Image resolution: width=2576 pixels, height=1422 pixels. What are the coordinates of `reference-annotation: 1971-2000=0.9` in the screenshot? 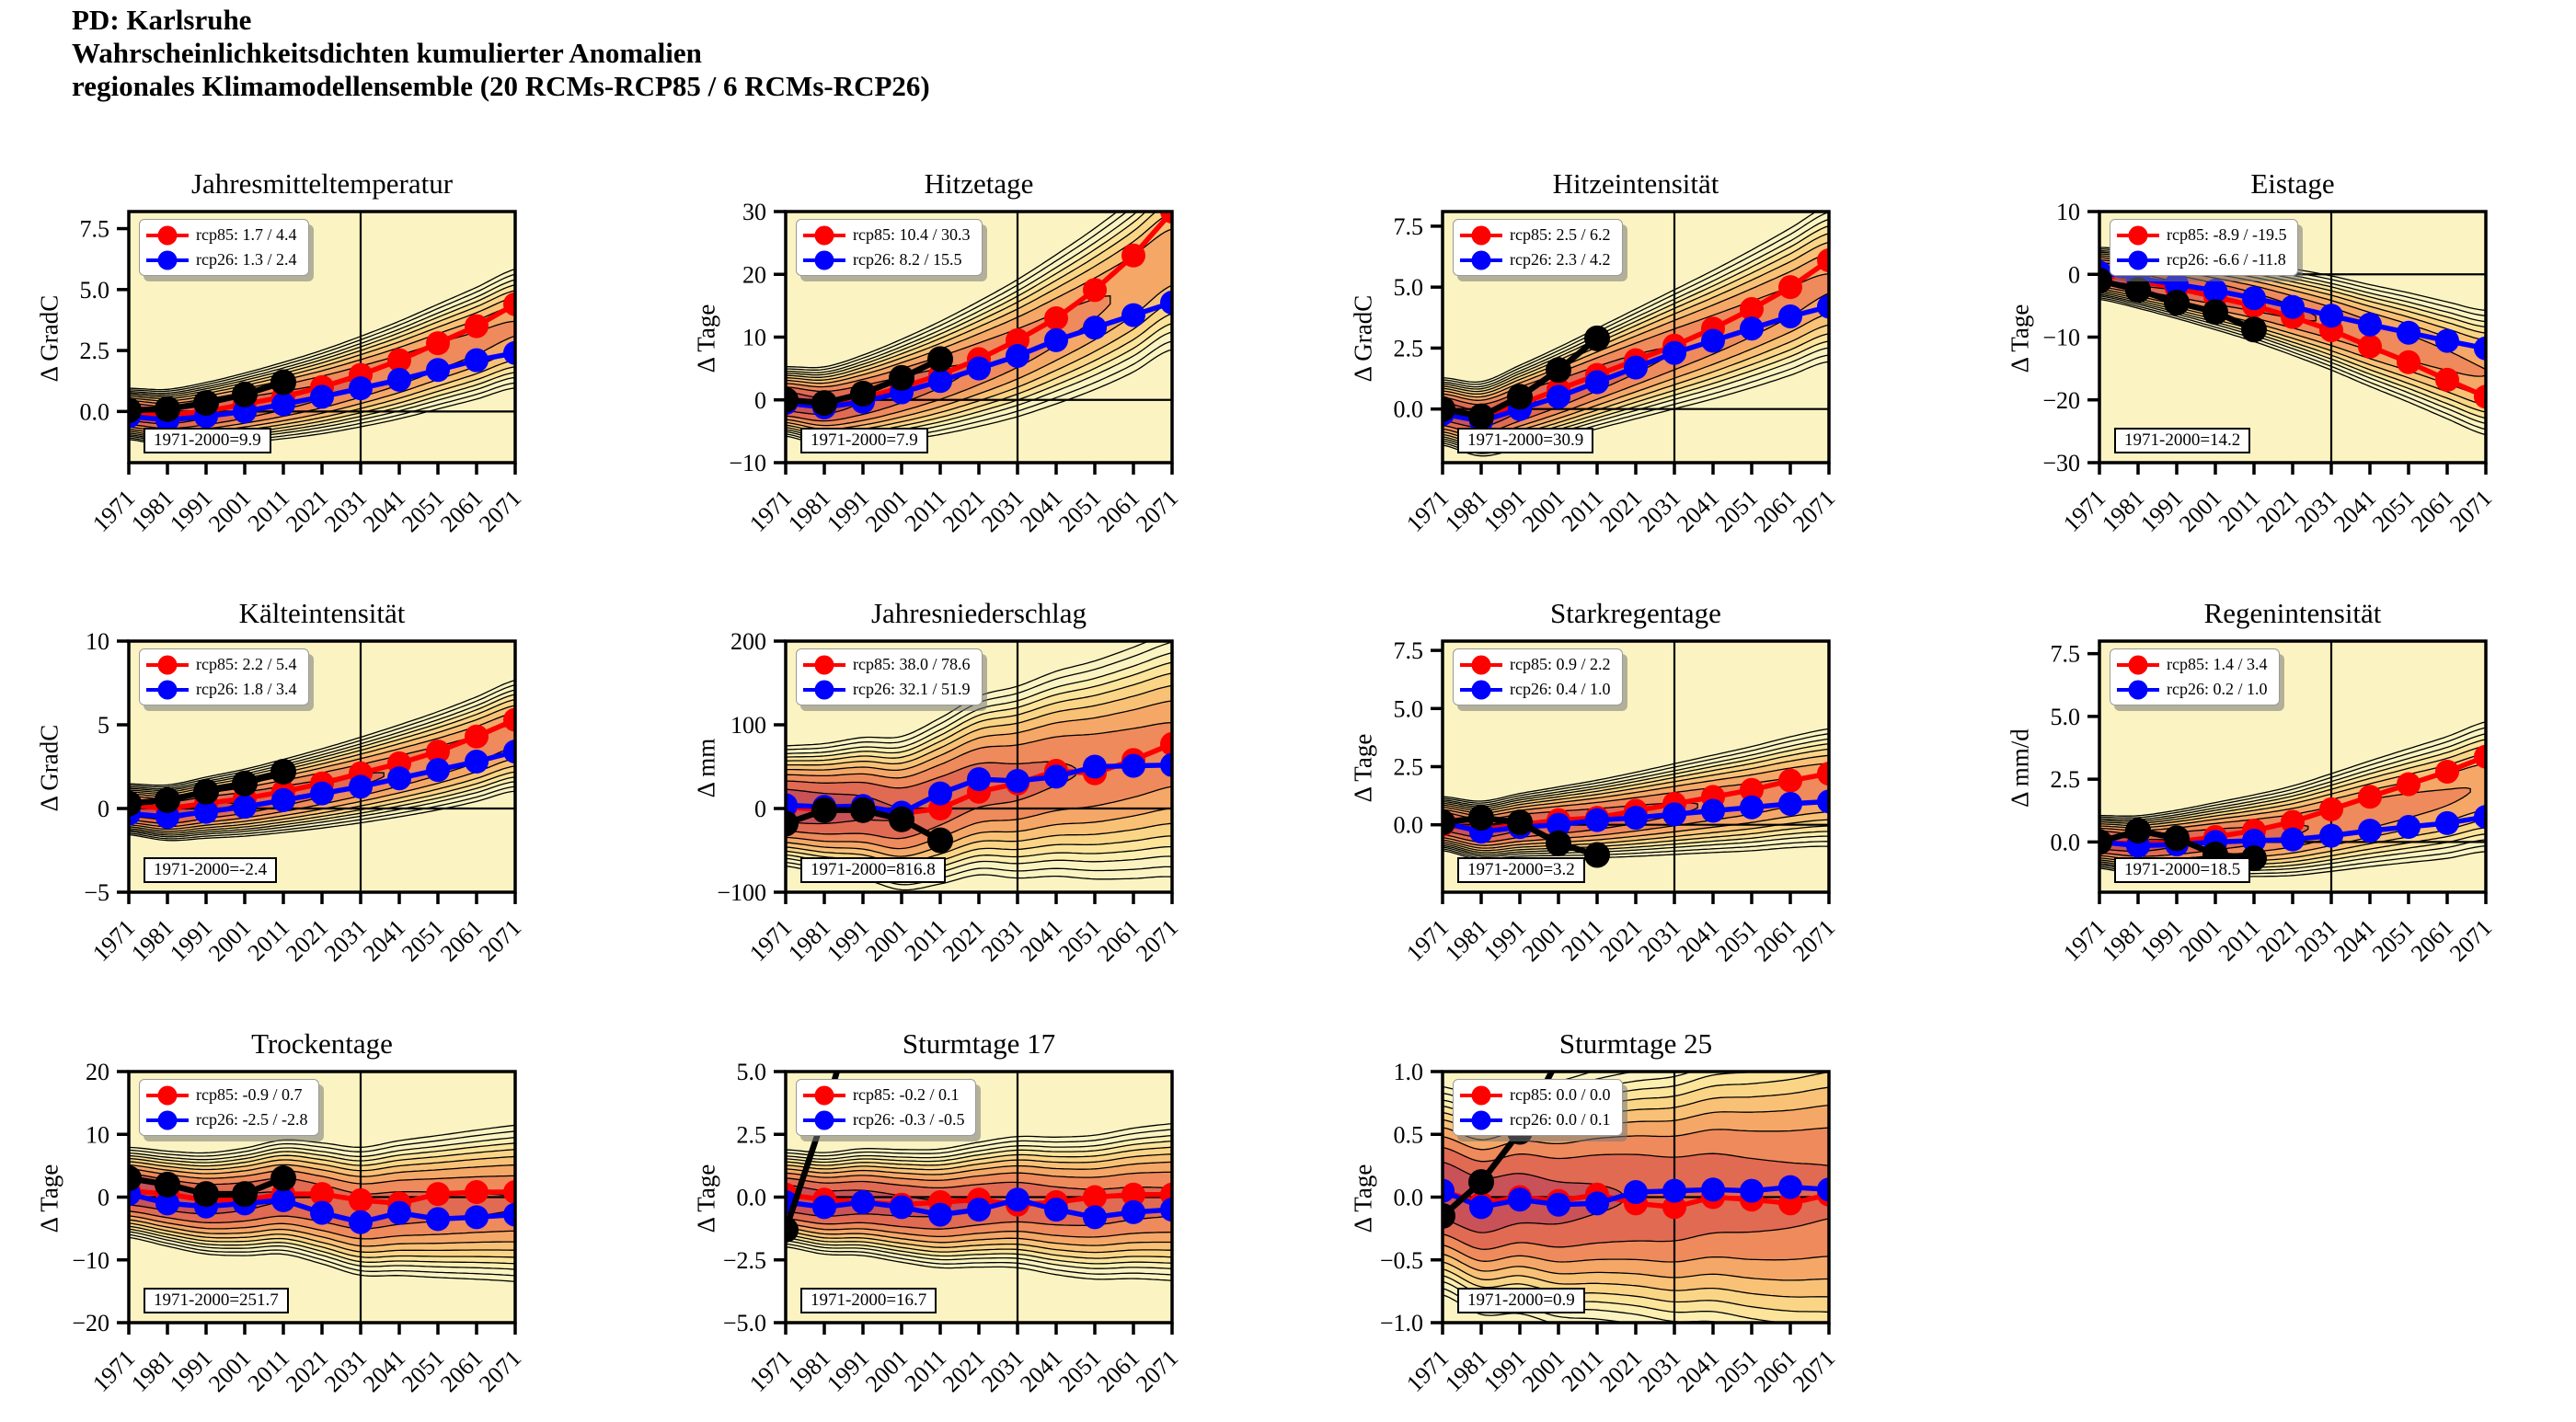 It's located at (1521, 1300).